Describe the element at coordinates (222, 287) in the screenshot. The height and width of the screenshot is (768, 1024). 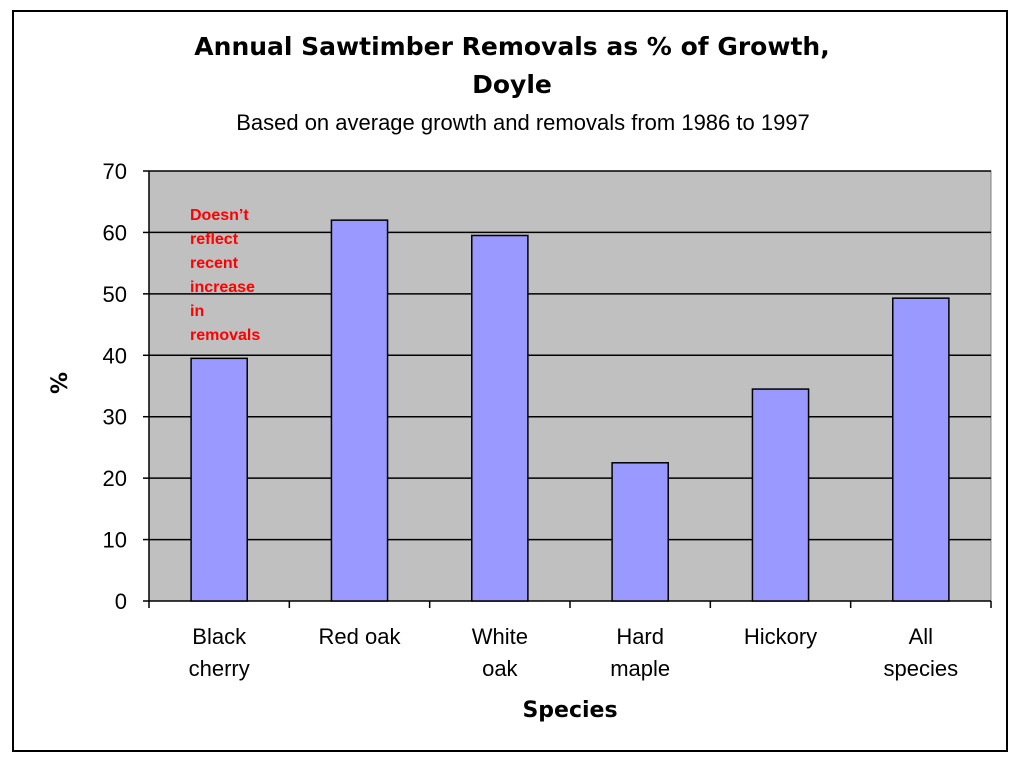
I see `annotation-line: increase` at that location.